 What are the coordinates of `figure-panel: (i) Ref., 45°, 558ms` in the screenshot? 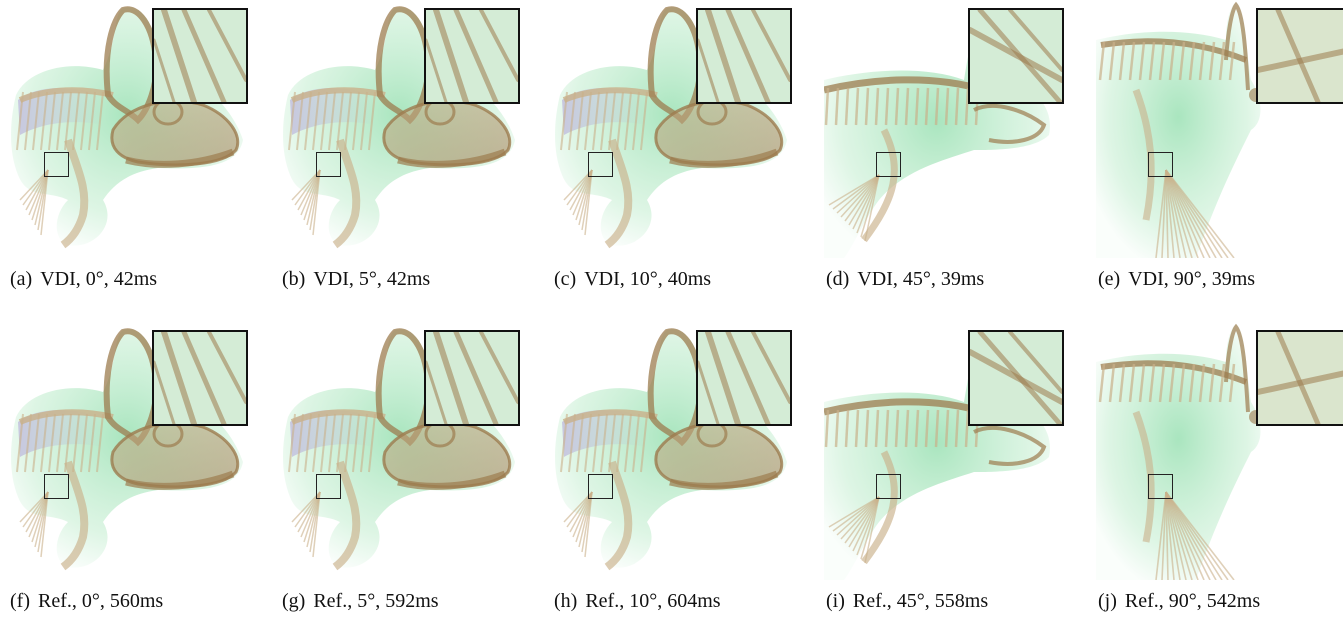 It's located at (953, 472).